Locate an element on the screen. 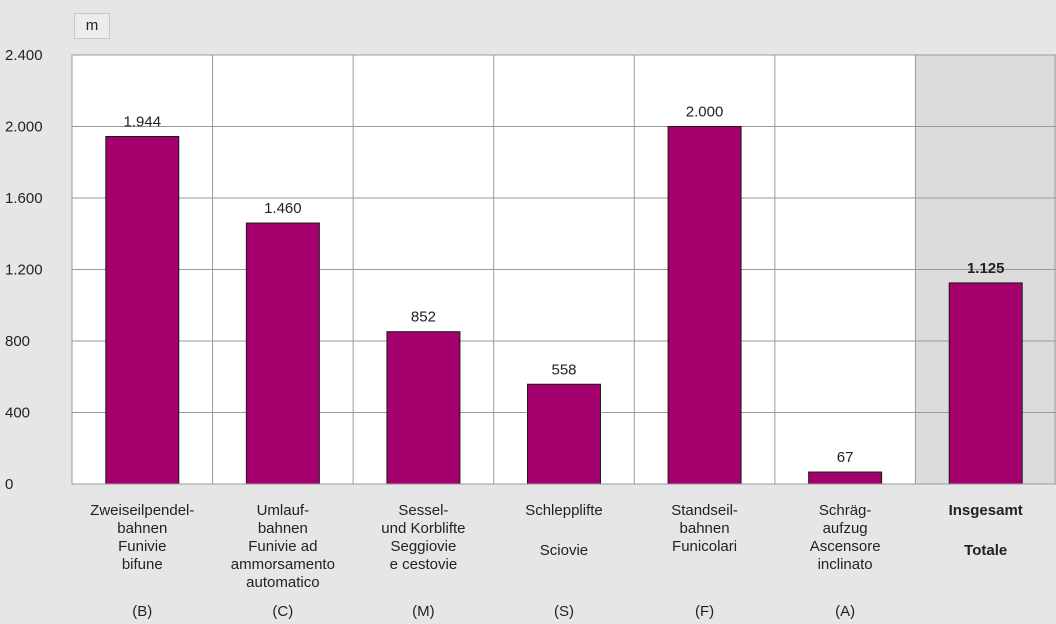 This screenshot has height=624, width=1056. category-label: Sessel-und Korblifte Seggiovie e cestovie is located at coordinates (423, 537).